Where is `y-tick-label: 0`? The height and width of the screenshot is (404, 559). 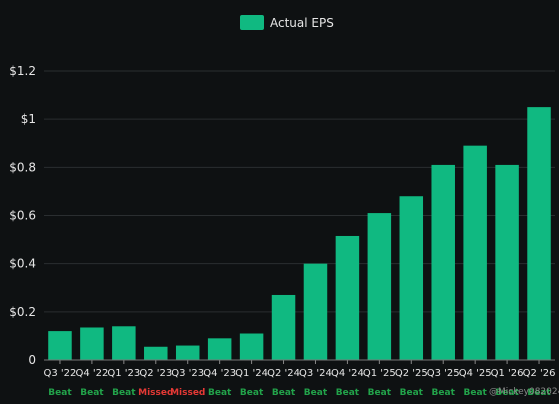 y-tick-label: 0 is located at coordinates (32, 360).